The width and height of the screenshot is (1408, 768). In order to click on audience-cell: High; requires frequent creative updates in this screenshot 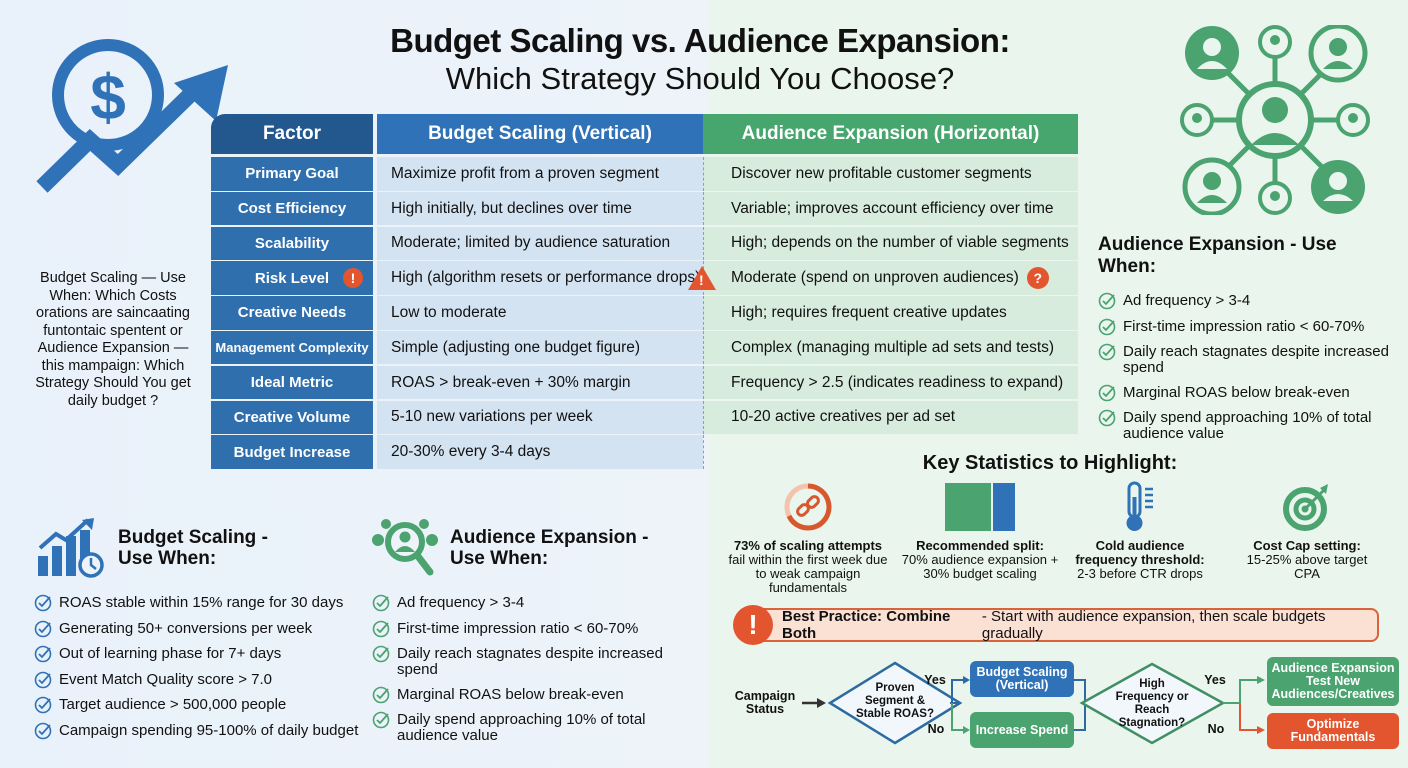, I will do `click(890, 313)`.